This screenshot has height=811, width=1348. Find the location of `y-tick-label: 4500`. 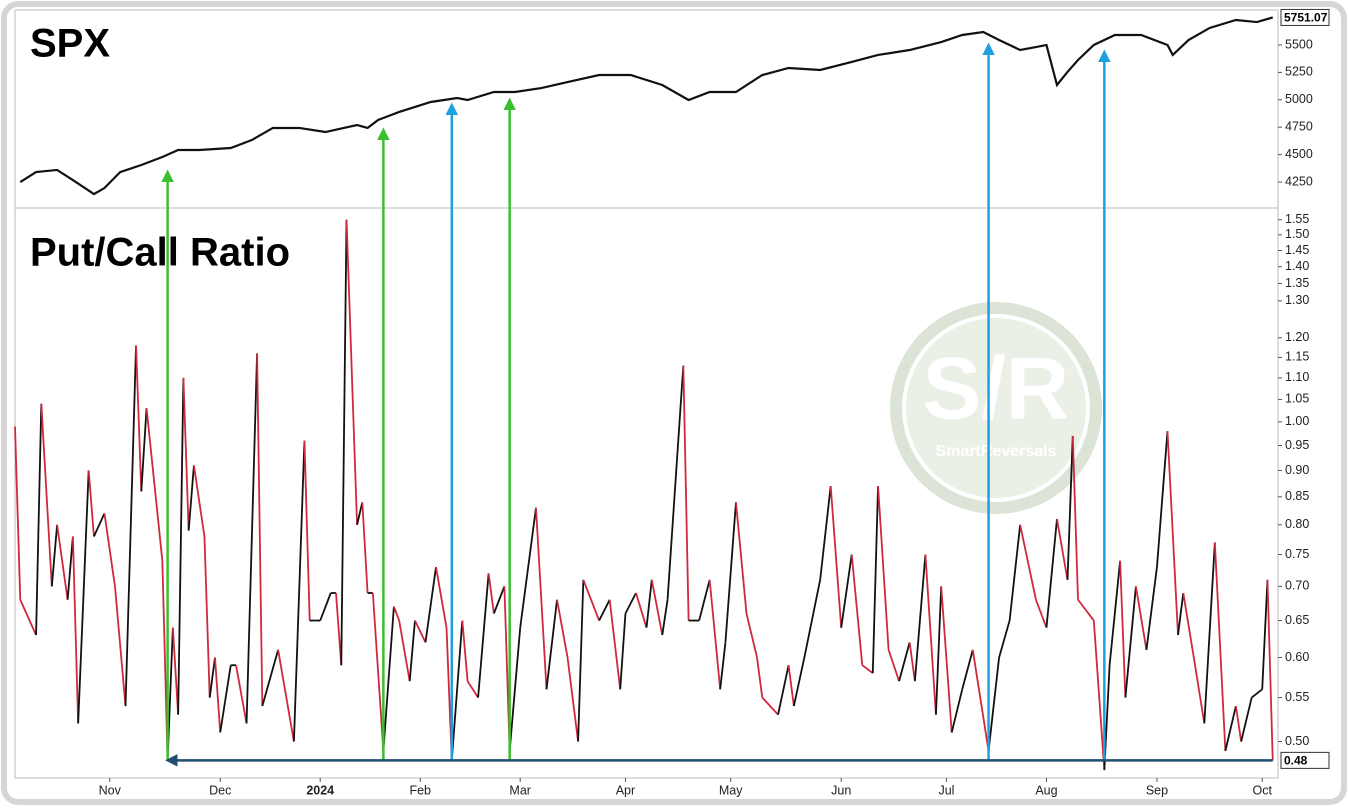

y-tick-label: 4500 is located at coordinates (1299, 154).